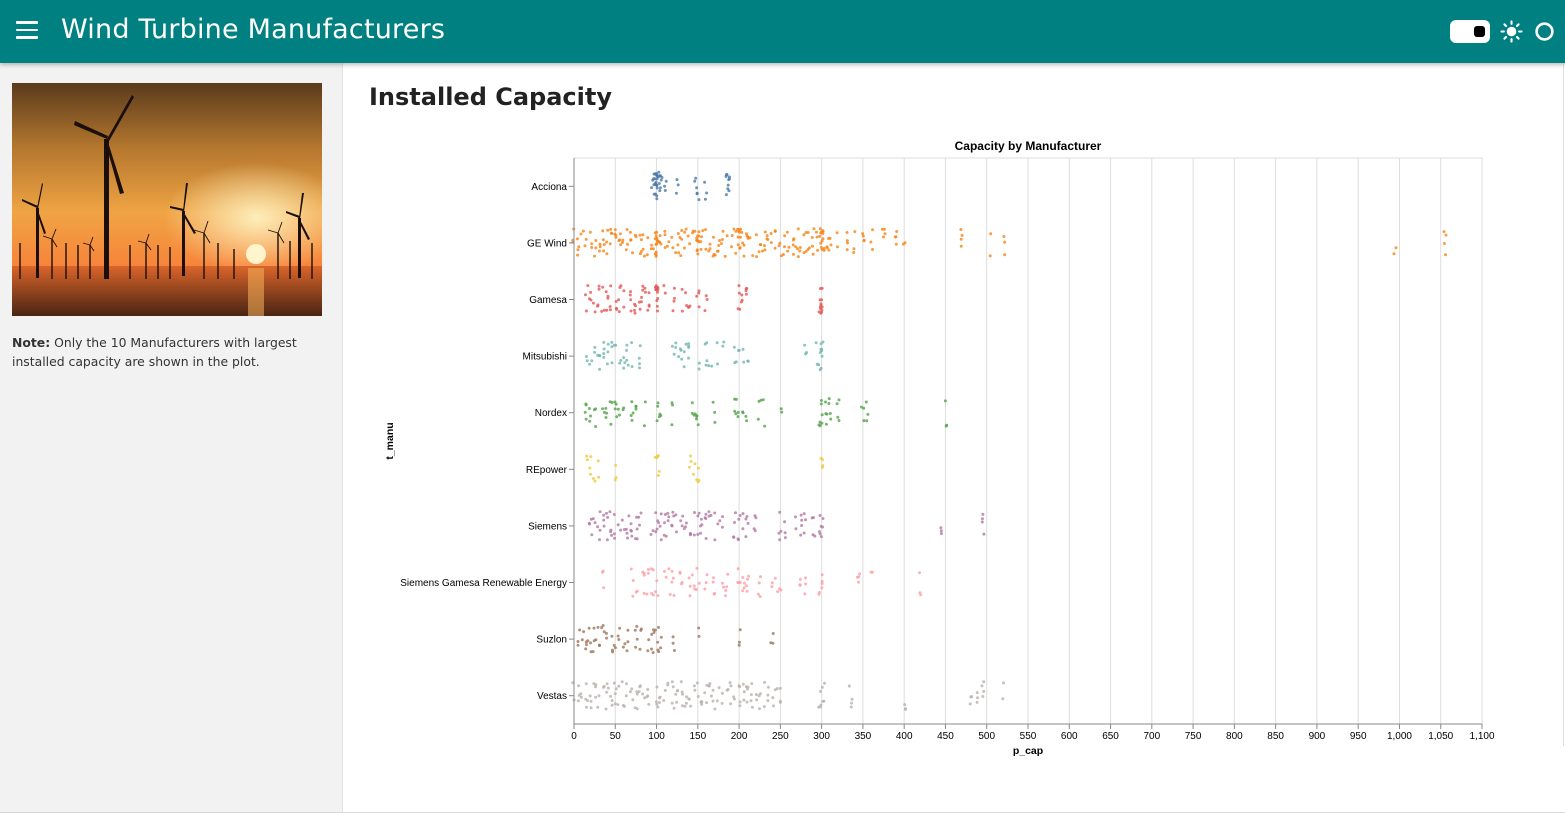  Describe the element at coordinates (780, 736) in the screenshot. I see `x-tick-label: 250` at that location.